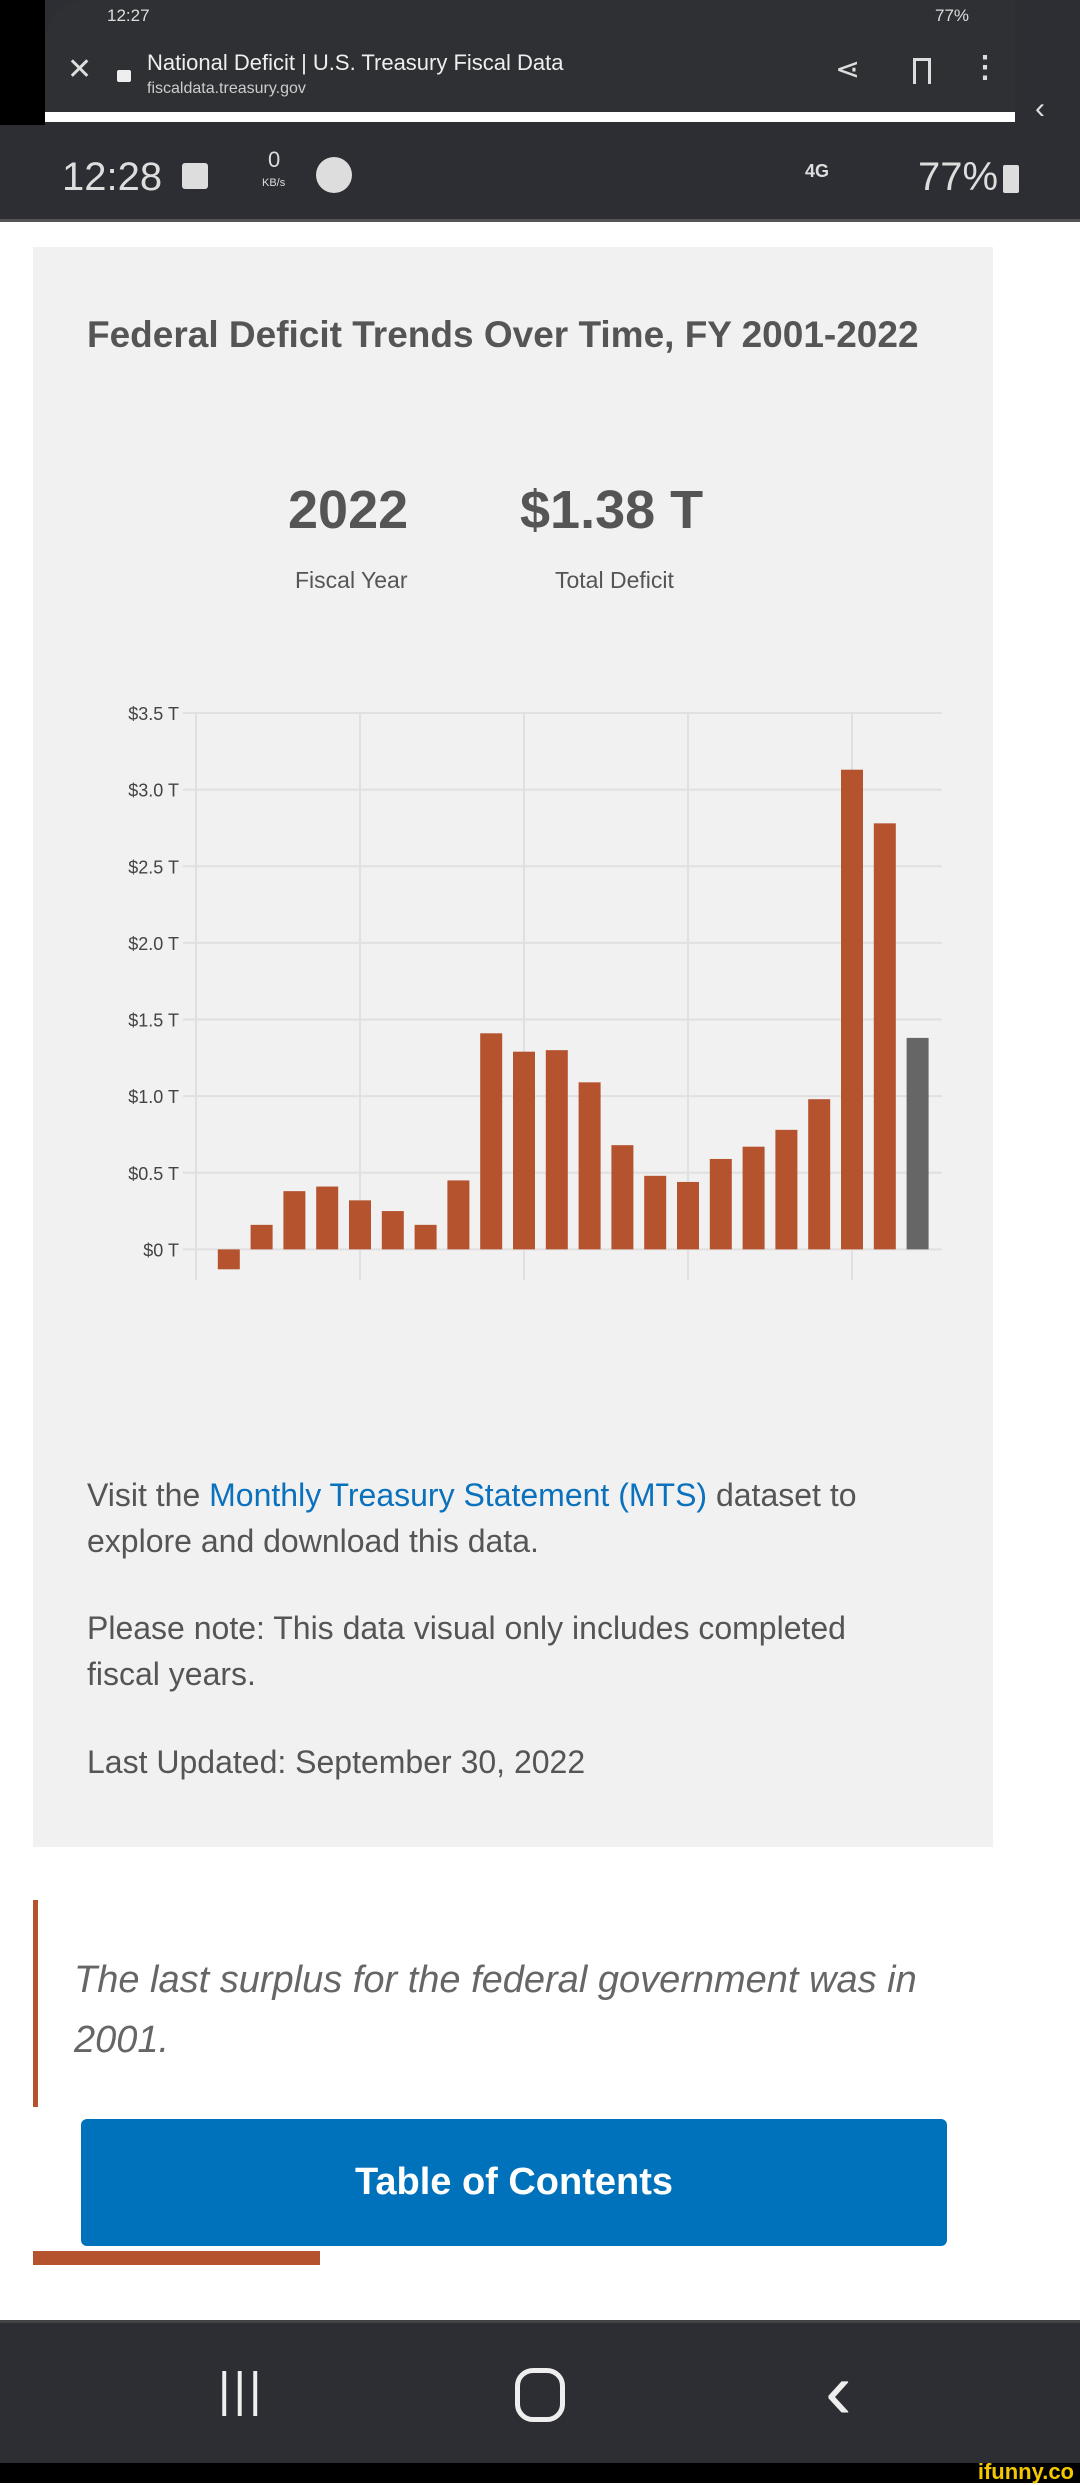 This screenshot has height=2485, width=1080. I want to click on quote-border, so click(35, 2003).